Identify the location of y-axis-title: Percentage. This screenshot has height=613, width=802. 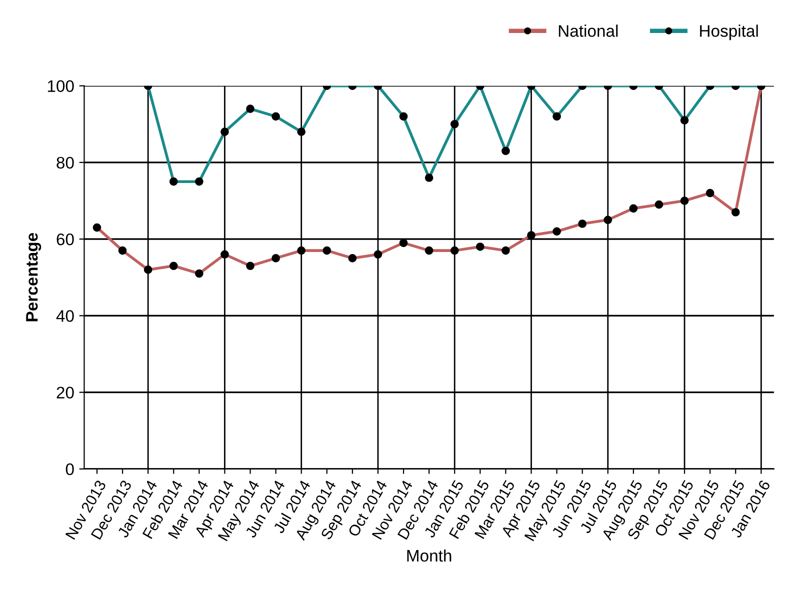
(34, 277).